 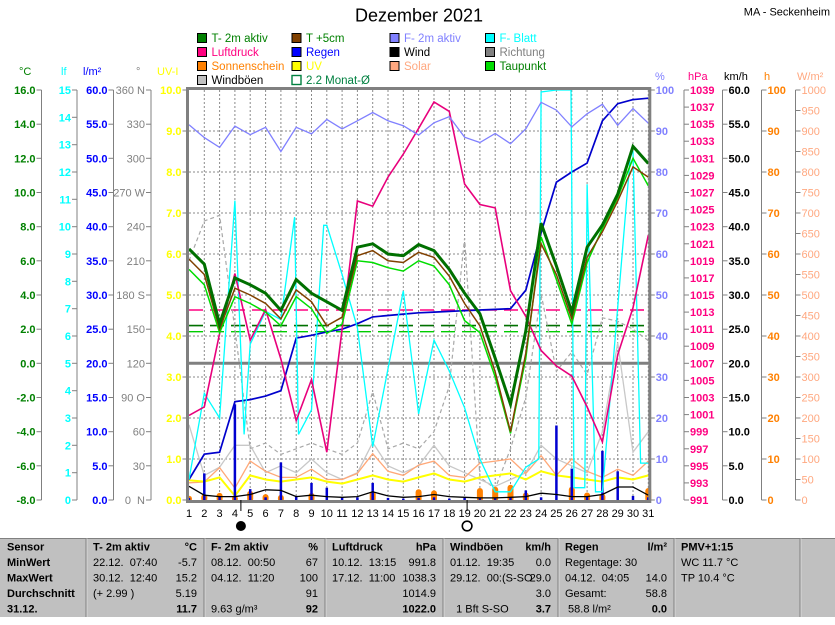 What do you see at coordinates (26, 467) in the screenshot?
I see `svg-text: -6.0` at bounding box center [26, 467].